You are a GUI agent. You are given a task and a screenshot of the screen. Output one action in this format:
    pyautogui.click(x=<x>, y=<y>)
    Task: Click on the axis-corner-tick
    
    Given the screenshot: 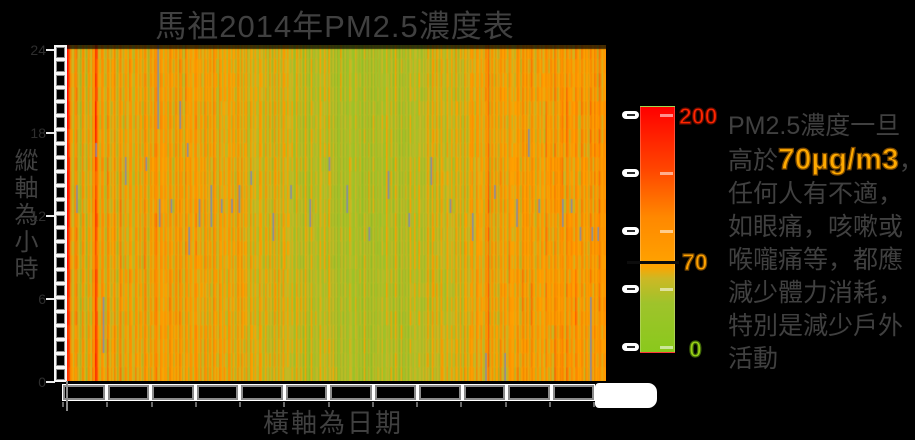 What is the action you would take?
    pyautogui.click(x=67, y=396)
    